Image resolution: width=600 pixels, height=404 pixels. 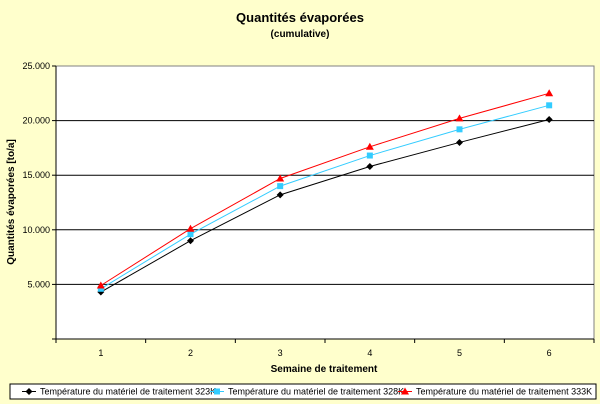 I want to click on y-tick-label: 5.000, so click(x=38, y=284).